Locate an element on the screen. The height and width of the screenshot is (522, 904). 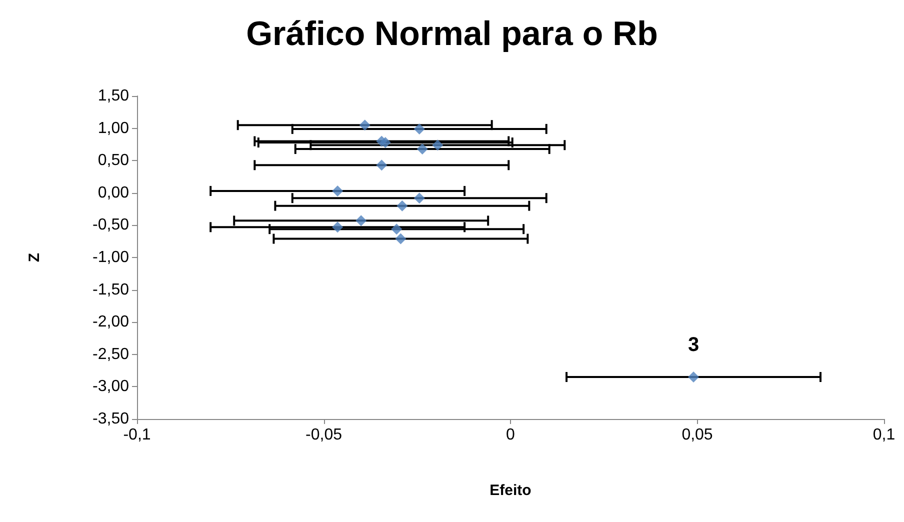
y-tick-label: 0,00 is located at coordinates (114, 193).